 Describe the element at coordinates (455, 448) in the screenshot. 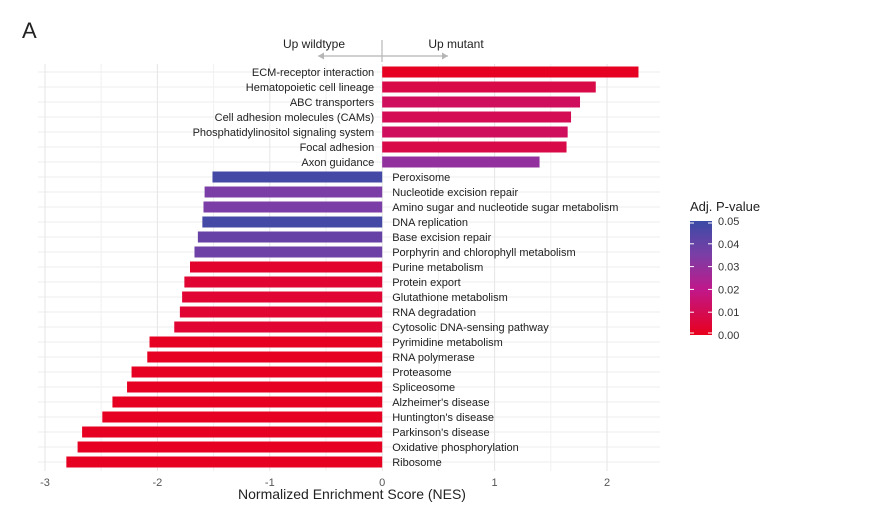

I see `category-label: Oxidative phosphorylation` at that location.